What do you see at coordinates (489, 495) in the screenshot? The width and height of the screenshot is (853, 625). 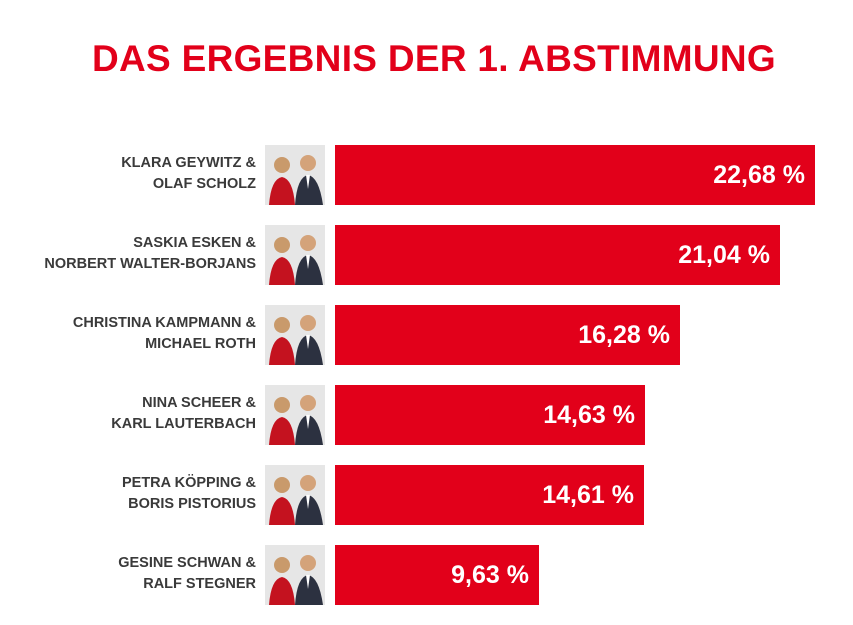 I see `bar: 14,61 %` at bounding box center [489, 495].